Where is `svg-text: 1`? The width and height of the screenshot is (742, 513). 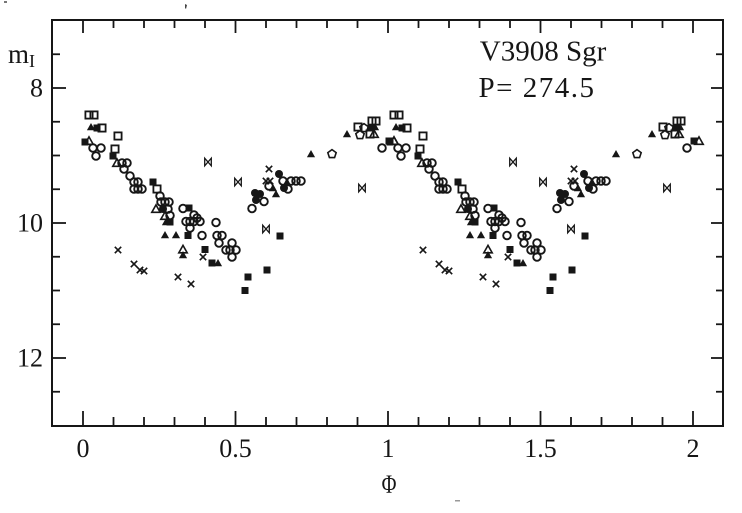
svg-text: 1 is located at coordinates (388, 448).